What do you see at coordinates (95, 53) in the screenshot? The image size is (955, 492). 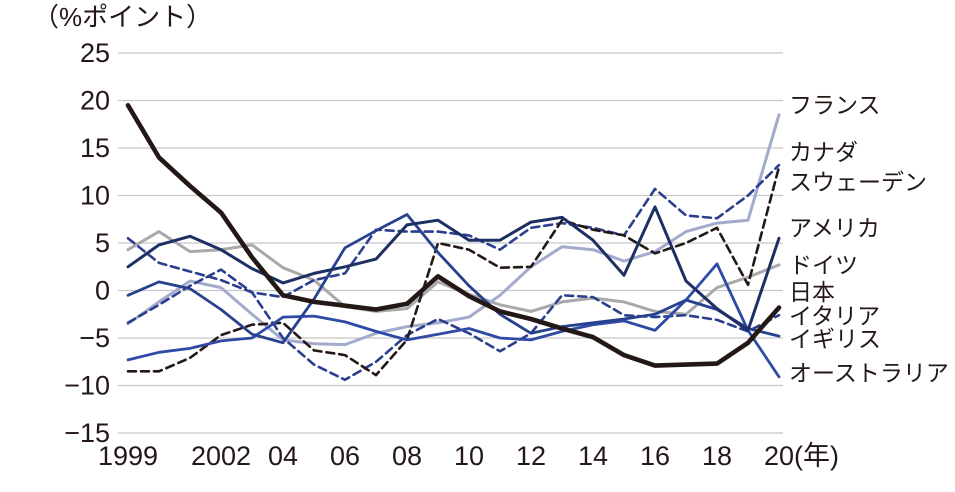 I see `y-axis-tick-25: 25` at bounding box center [95, 53].